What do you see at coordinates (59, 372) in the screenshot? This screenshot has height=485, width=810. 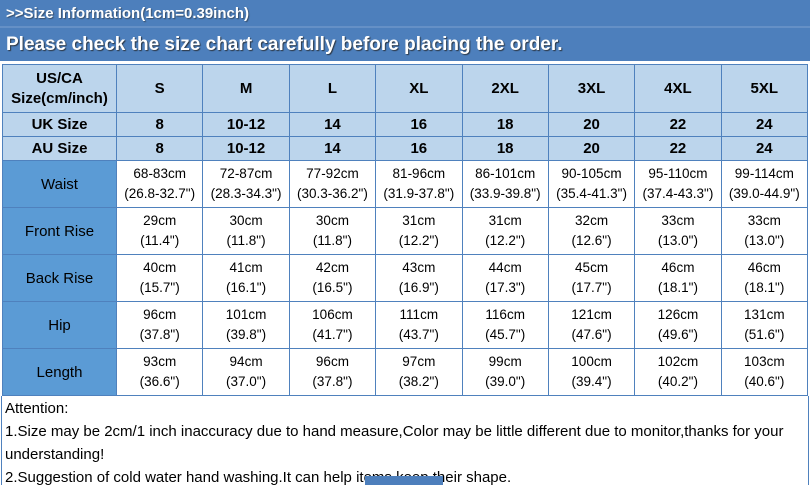 I see `row-label-length: Length` at bounding box center [59, 372].